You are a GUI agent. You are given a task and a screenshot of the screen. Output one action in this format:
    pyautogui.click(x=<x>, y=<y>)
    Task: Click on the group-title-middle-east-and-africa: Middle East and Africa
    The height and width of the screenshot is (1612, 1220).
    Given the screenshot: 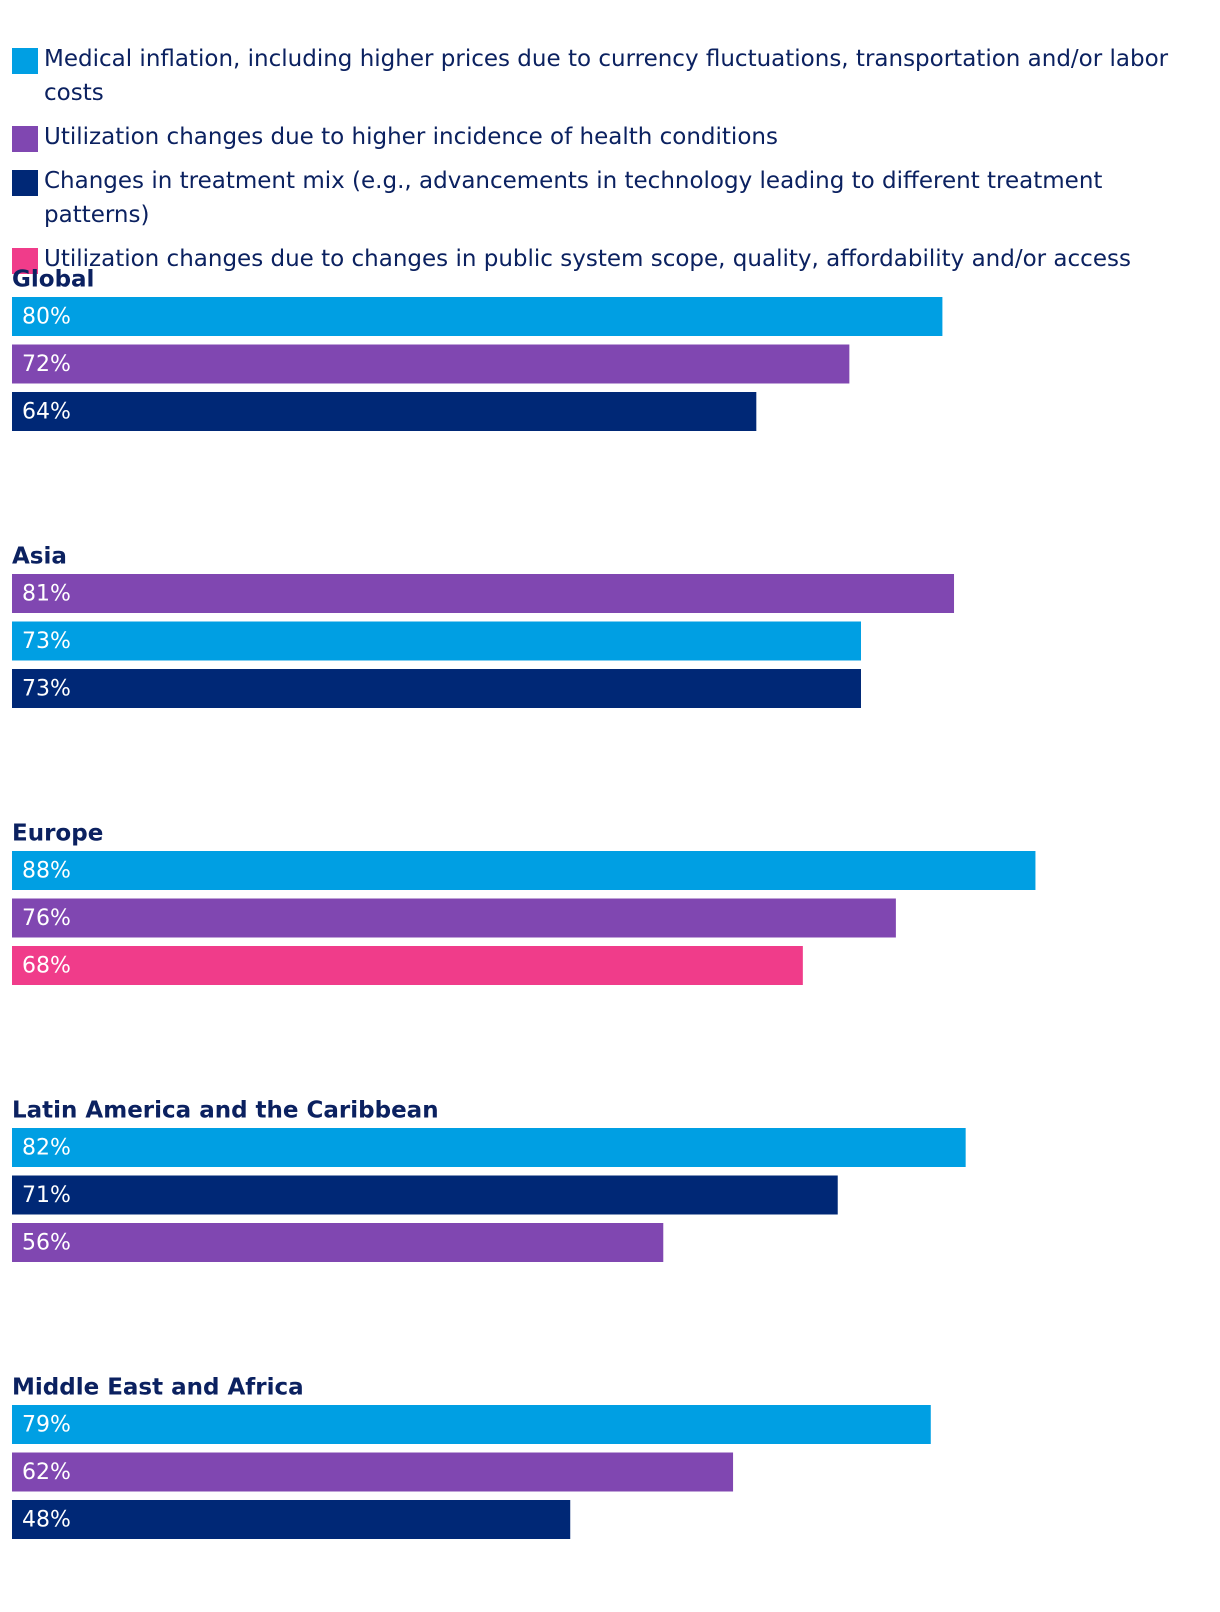 What is the action you would take?
    pyautogui.click(x=158, y=1388)
    